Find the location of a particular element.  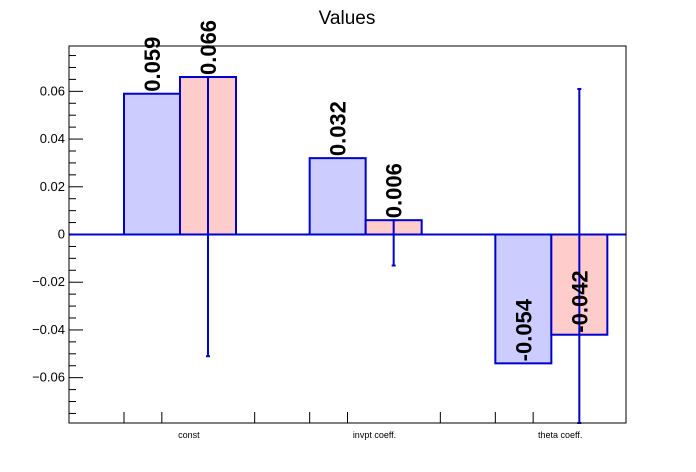

y-tick-label: 0.02 is located at coordinates (52, 186).